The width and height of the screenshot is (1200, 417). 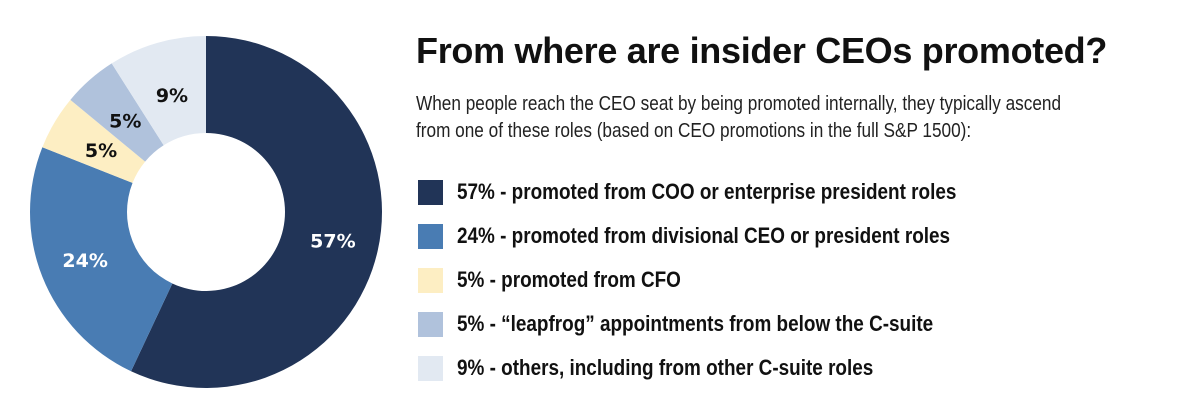 What do you see at coordinates (569, 279) in the screenshot?
I see `legend-label: 5% - promoted from CFO` at bounding box center [569, 279].